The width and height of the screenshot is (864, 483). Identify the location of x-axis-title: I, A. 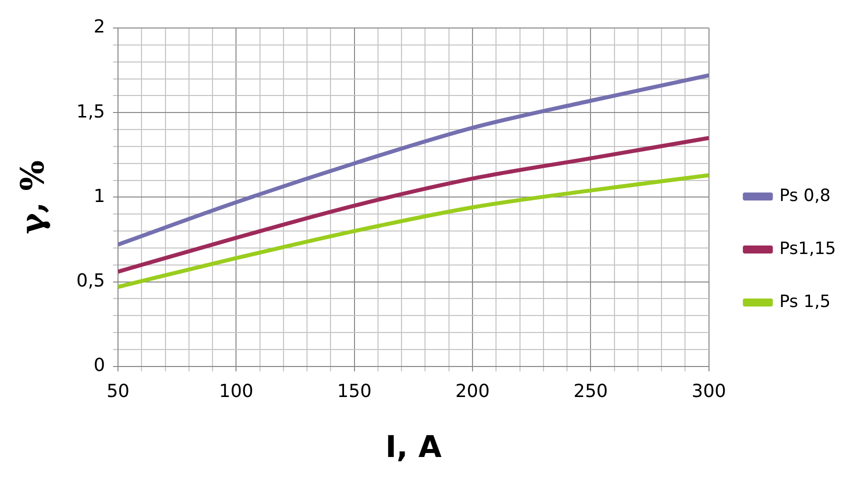
(413, 447).